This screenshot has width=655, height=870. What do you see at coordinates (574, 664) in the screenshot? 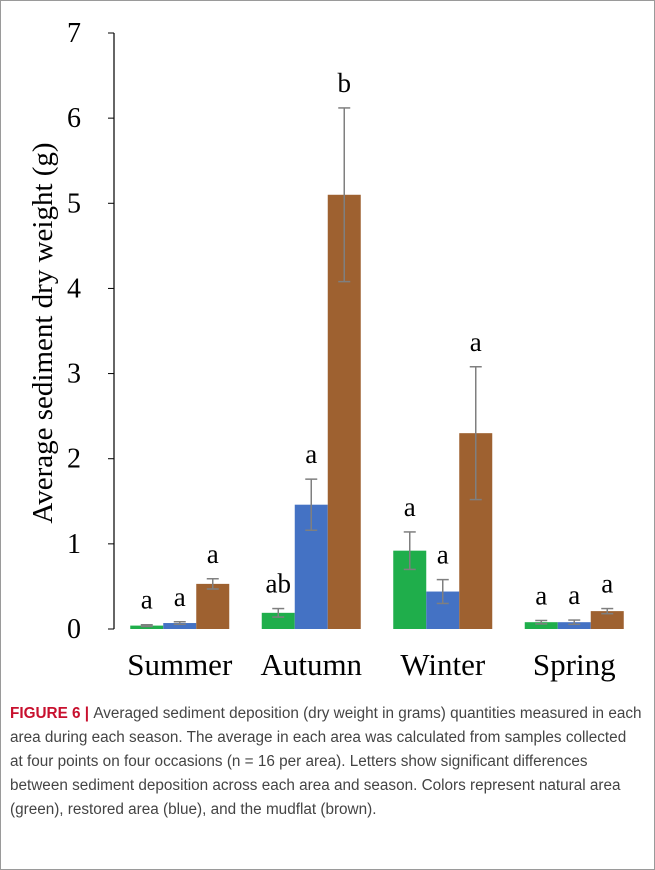
I see `x-category-label: Spring` at bounding box center [574, 664].